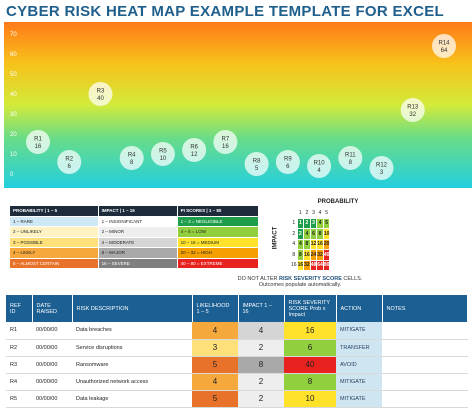 The width and height of the screenshot is (474, 411). What do you see at coordinates (326, 255) in the screenshot?
I see `matrix-cell: 40` at bounding box center [326, 255].